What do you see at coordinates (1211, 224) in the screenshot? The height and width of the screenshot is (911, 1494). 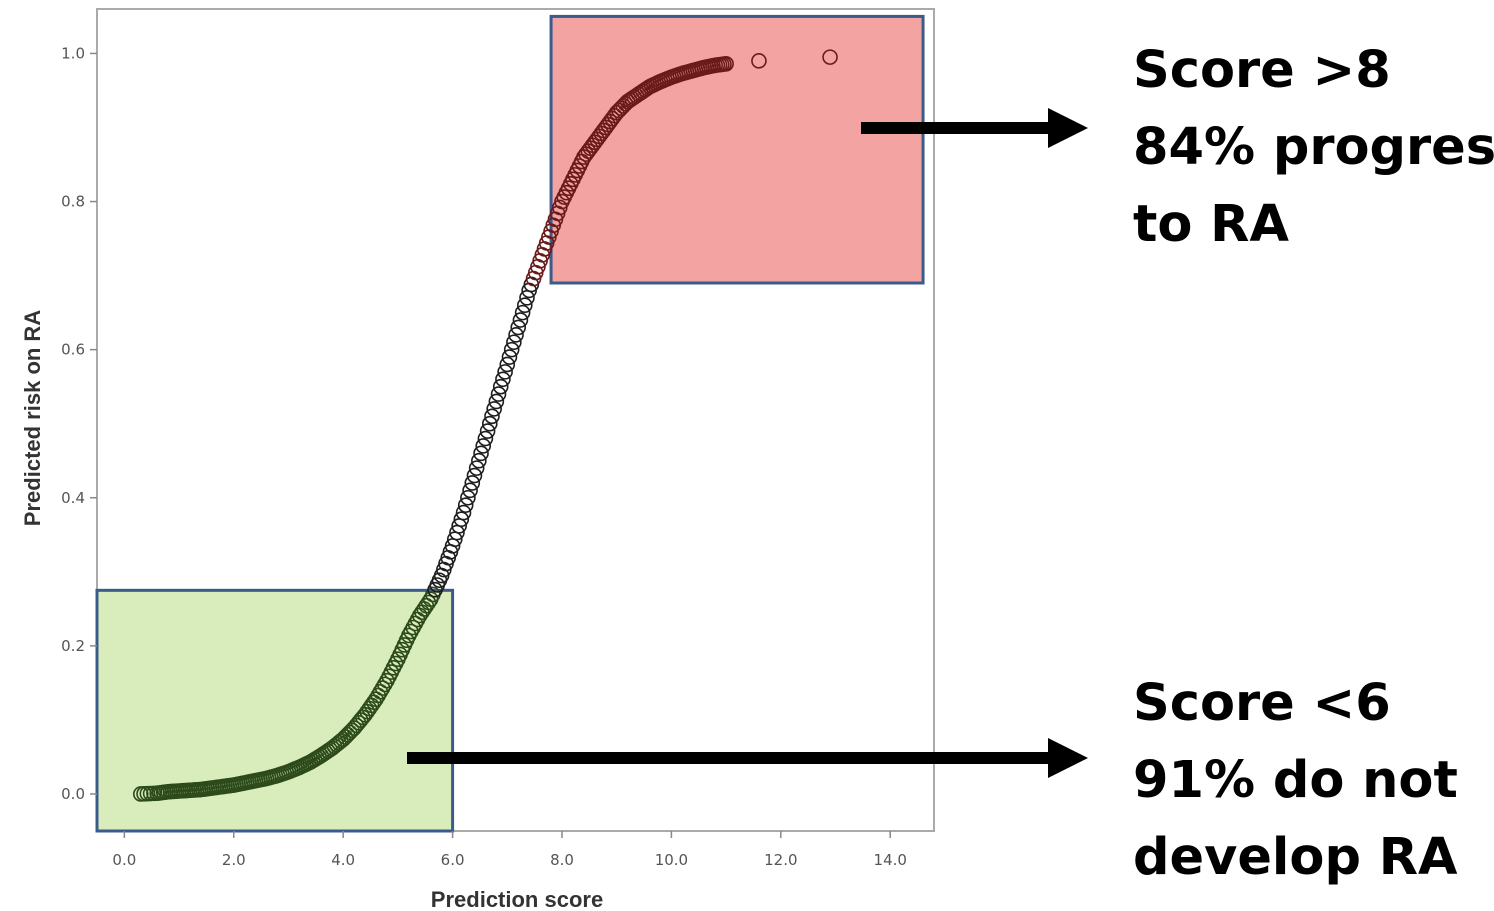 I see `annotation-high-line-3: to RA` at bounding box center [1211, 224].